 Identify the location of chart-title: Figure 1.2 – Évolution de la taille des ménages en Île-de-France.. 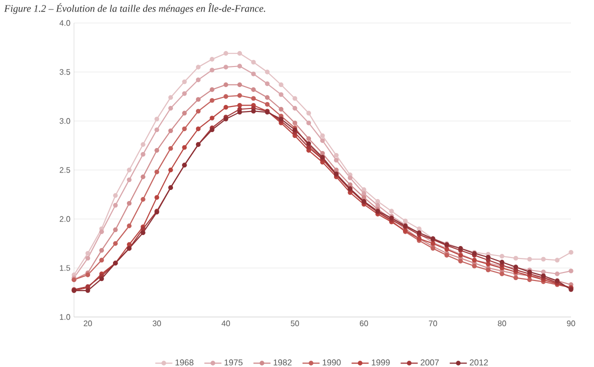
(135, 8).